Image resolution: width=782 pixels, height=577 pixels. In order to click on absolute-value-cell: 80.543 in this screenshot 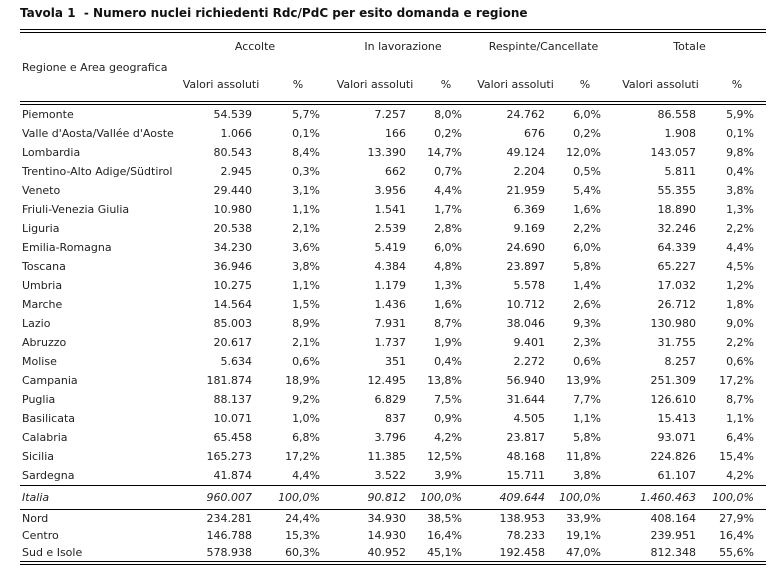, I will do `click(233, 152)`.